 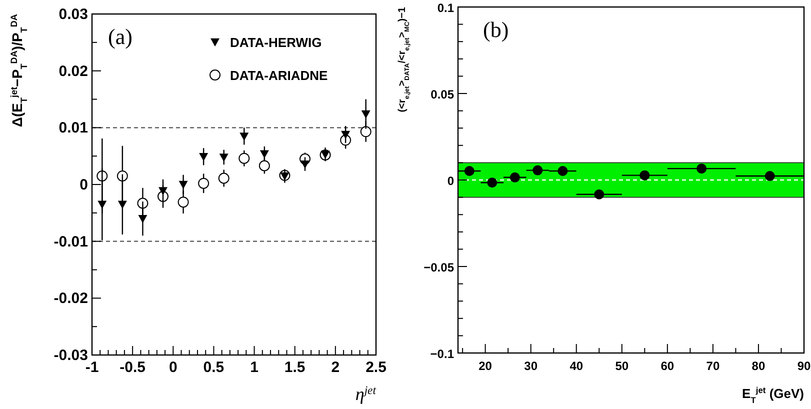 What do you see at coordinates (92, 367) in the screenshot?
I see `x-tick-label: -1` at bounding box center [92, 367].